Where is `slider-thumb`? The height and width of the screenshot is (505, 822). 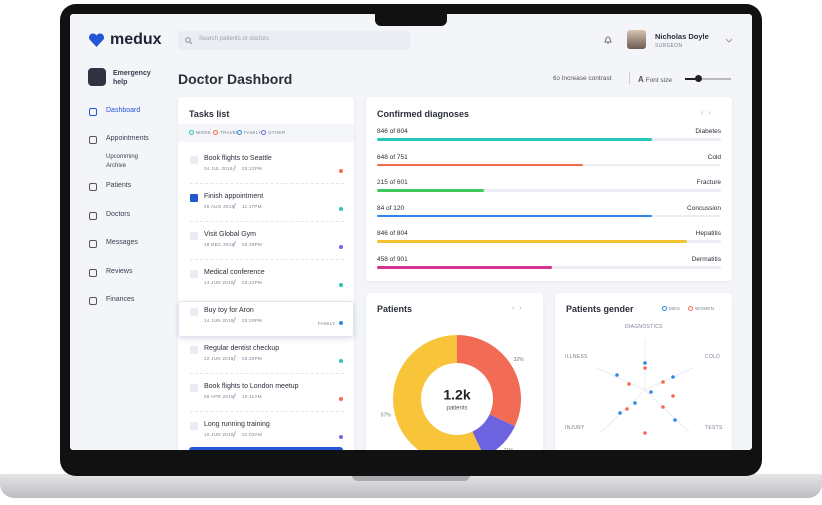 slider-thumb is located at coordinates (698, 78).